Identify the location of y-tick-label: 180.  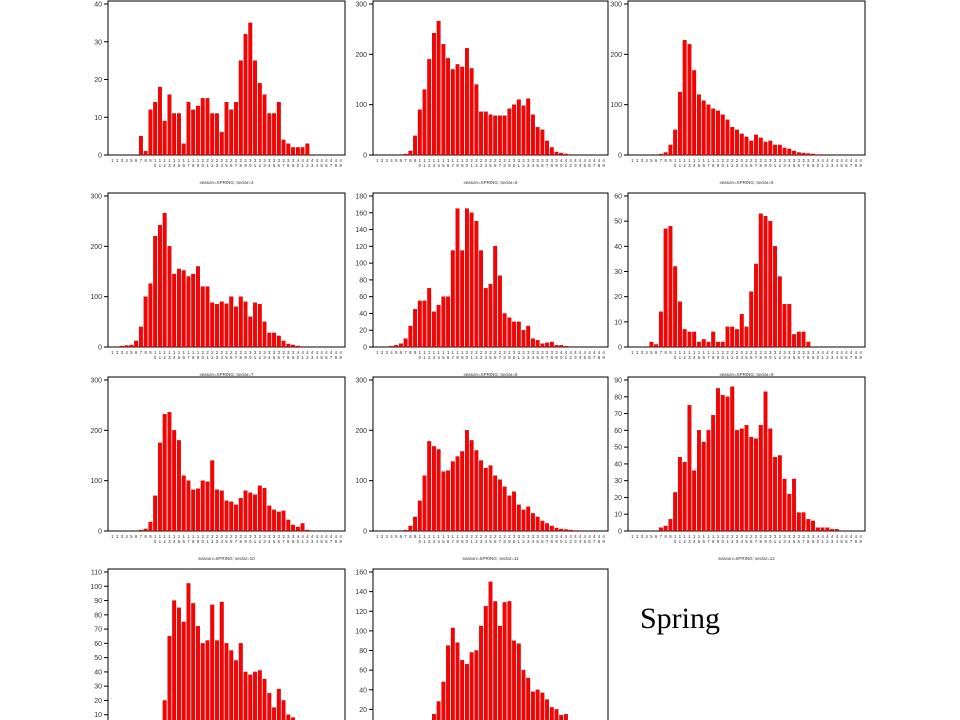
(361, 197).